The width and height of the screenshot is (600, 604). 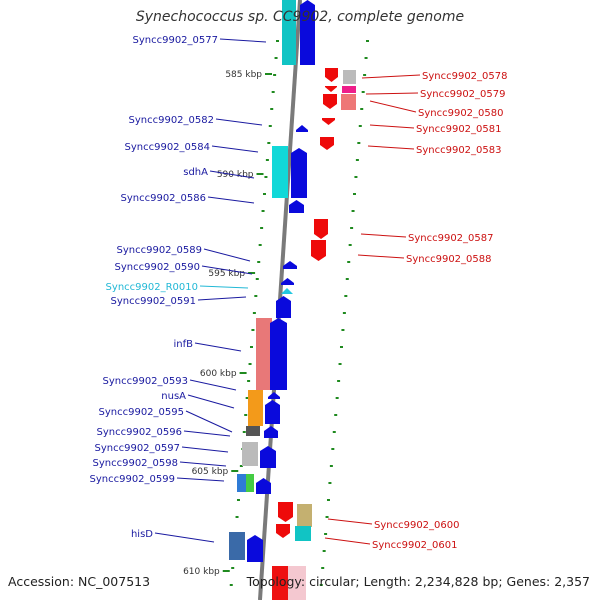 I want to click on gene-block-grey, so click(x=349, y=77).